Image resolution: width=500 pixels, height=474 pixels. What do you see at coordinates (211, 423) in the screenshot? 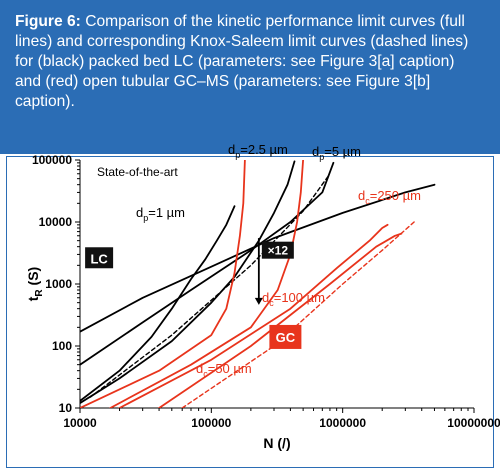
I see `x-tick-label: 100000` at bounding box center [211, 423].